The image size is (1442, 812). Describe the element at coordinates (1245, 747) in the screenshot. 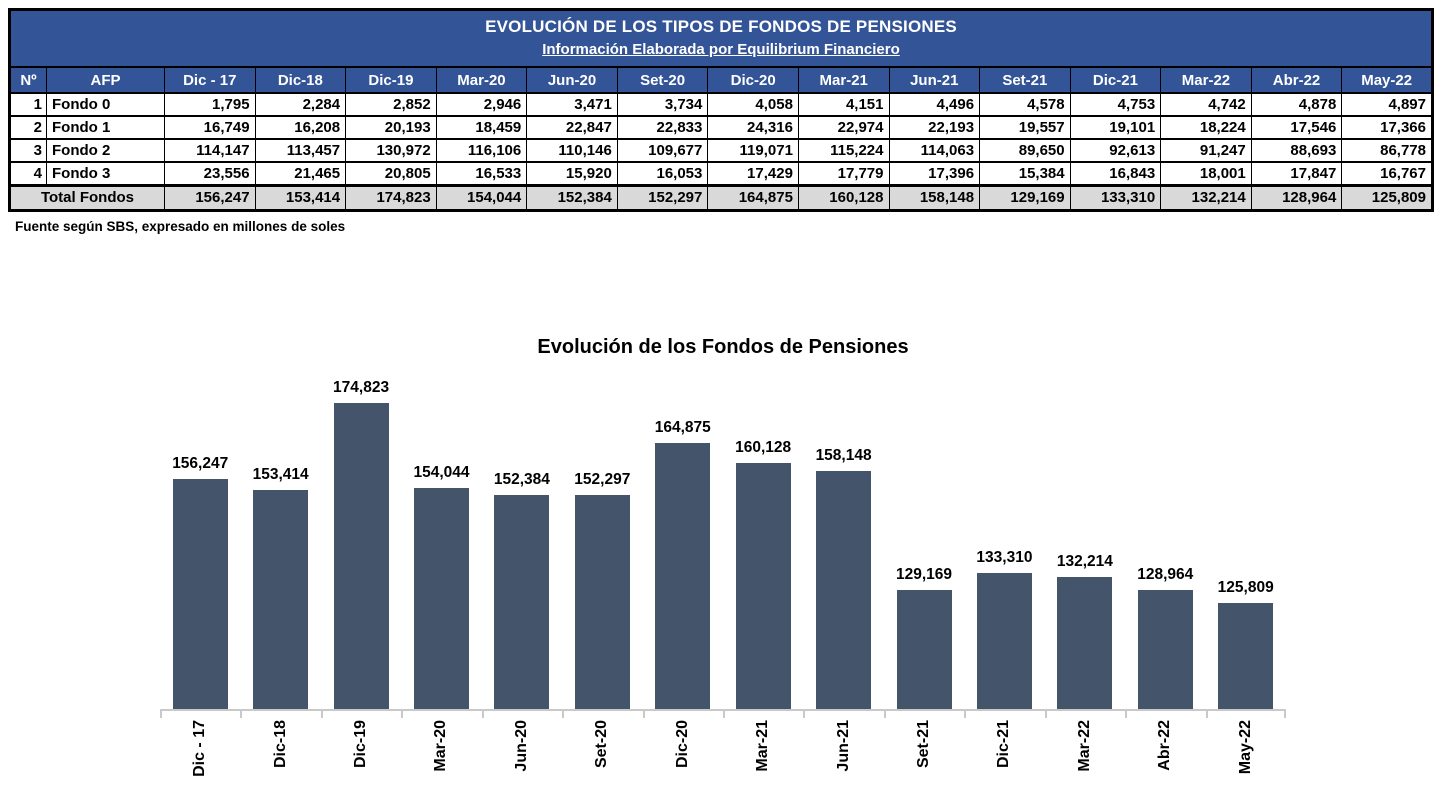

I see `x-axis-label: May-22` at that location.